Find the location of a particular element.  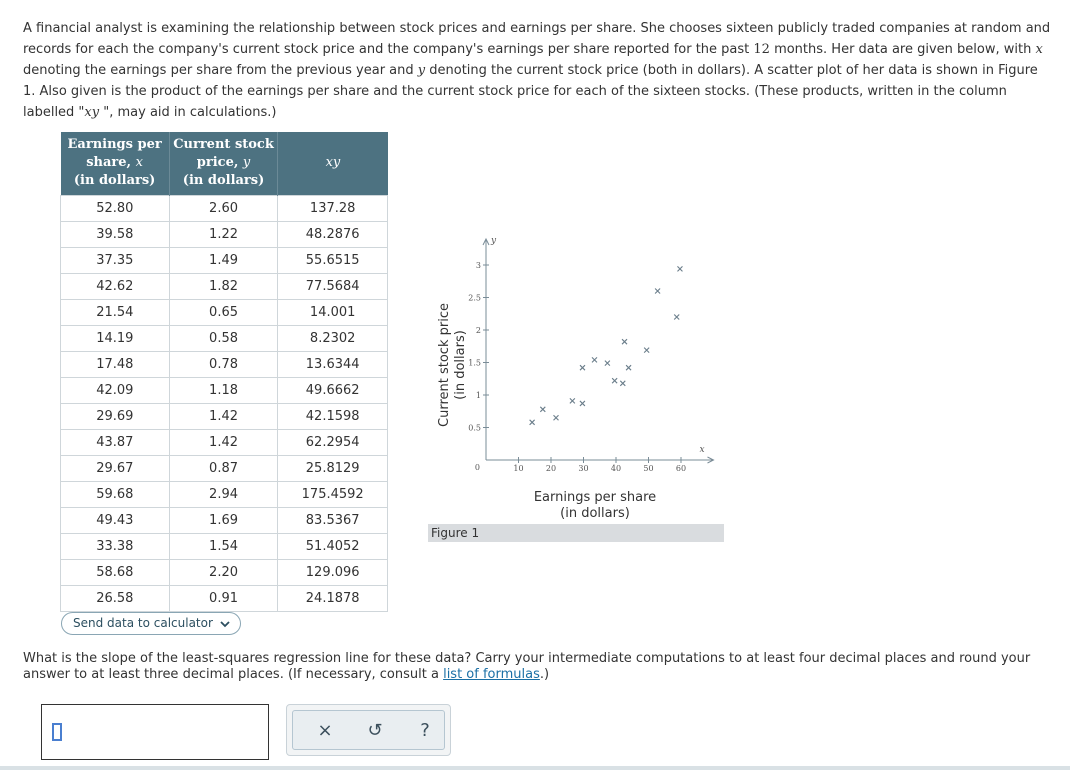

cell-price: 0.78 is located at coordinates (223, 364).